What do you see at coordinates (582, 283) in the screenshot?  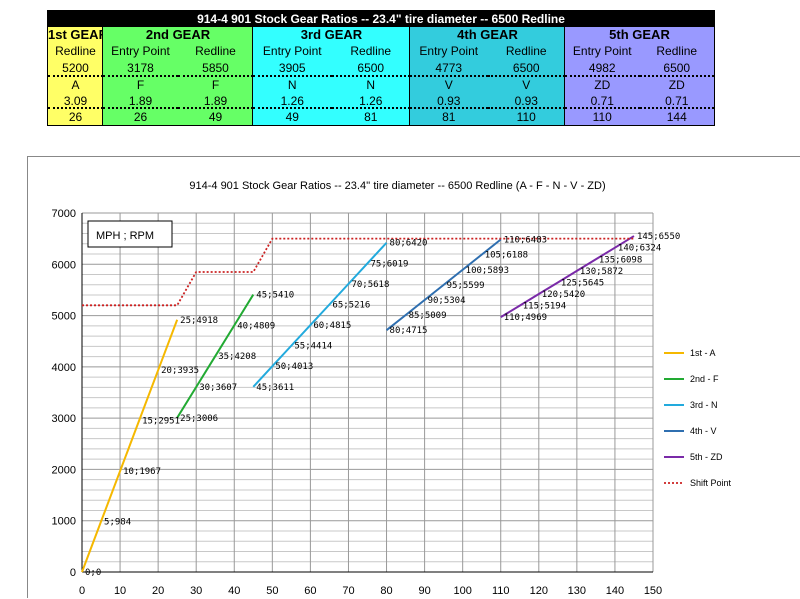 I see `data-label: 125;5645` at bounding box center [582, 283].